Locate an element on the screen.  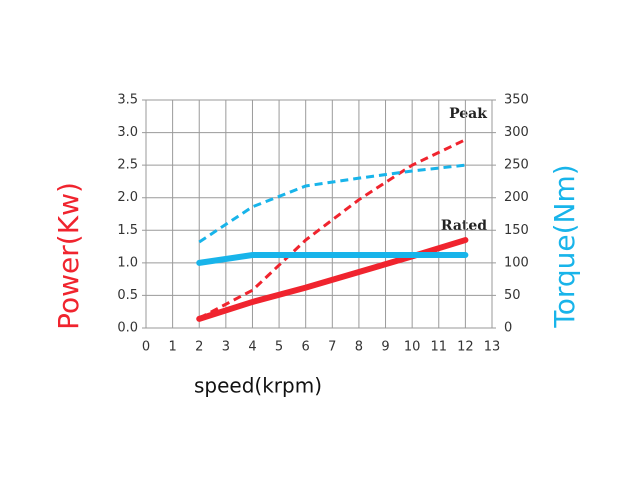
y2-tick-label: 50 is located at coordinates (512, 295).